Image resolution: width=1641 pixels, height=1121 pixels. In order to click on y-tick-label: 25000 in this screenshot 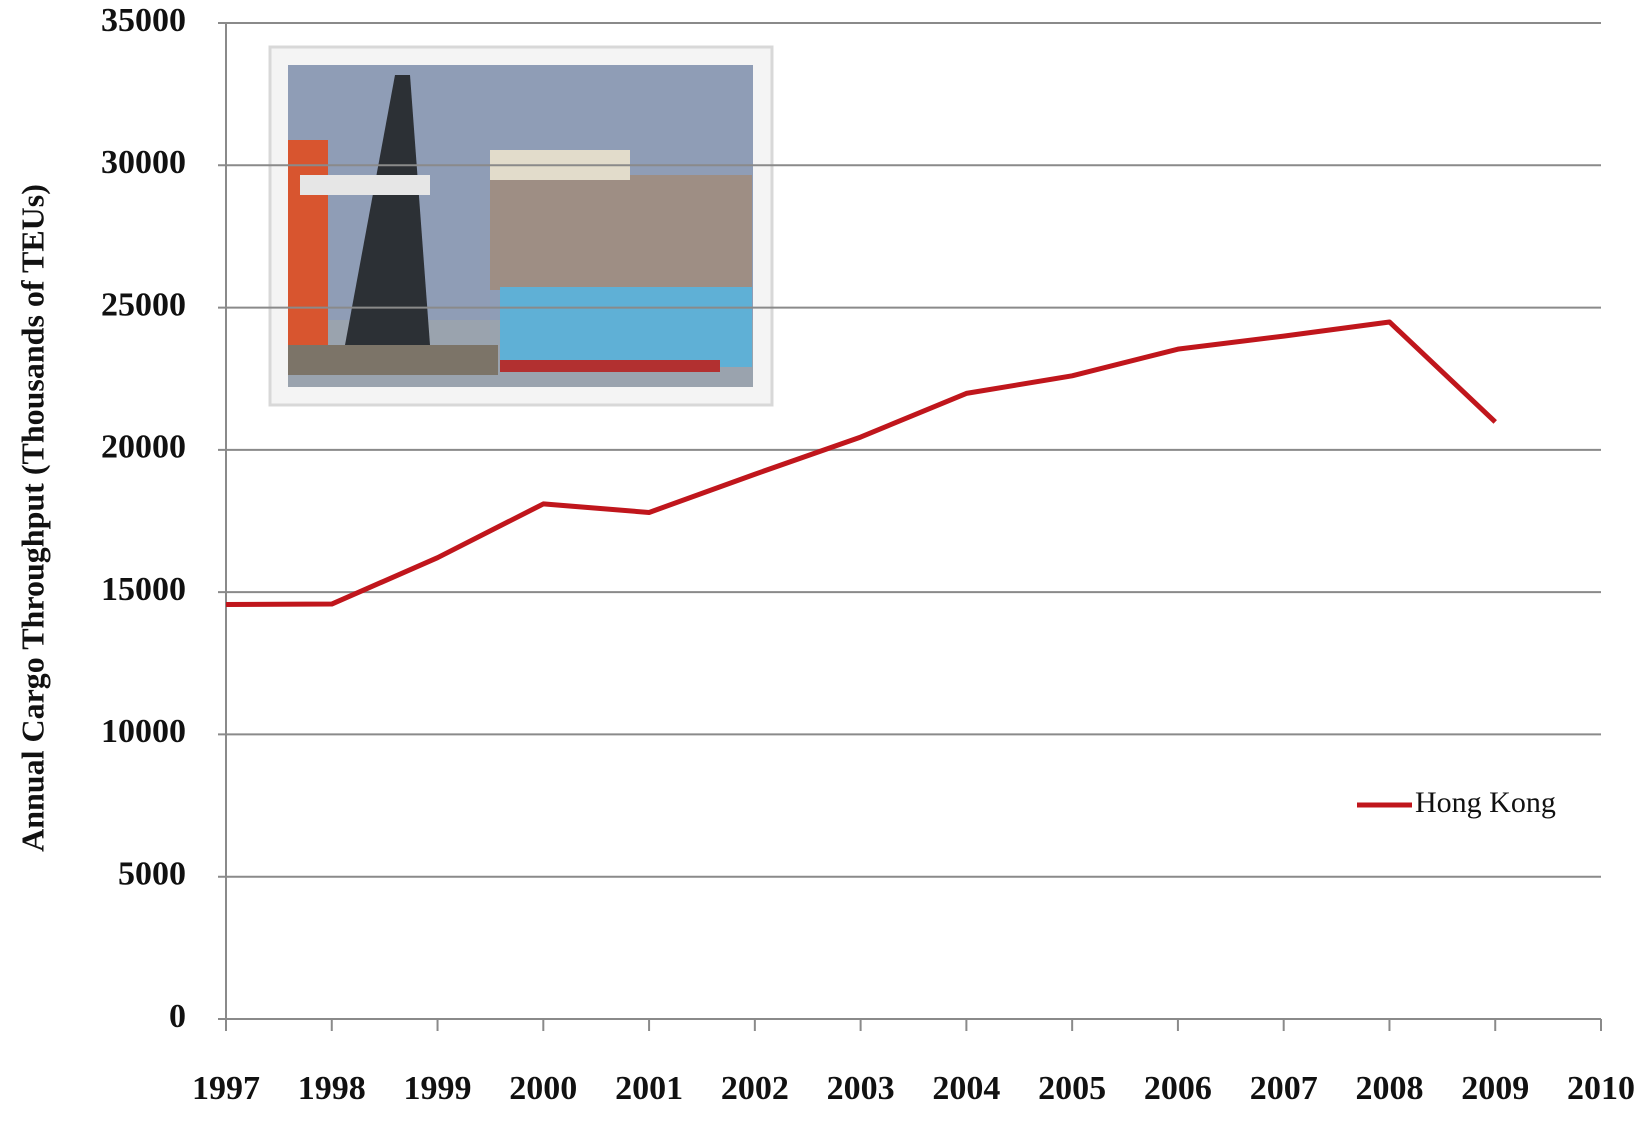, I will do `click(143, 304)`.